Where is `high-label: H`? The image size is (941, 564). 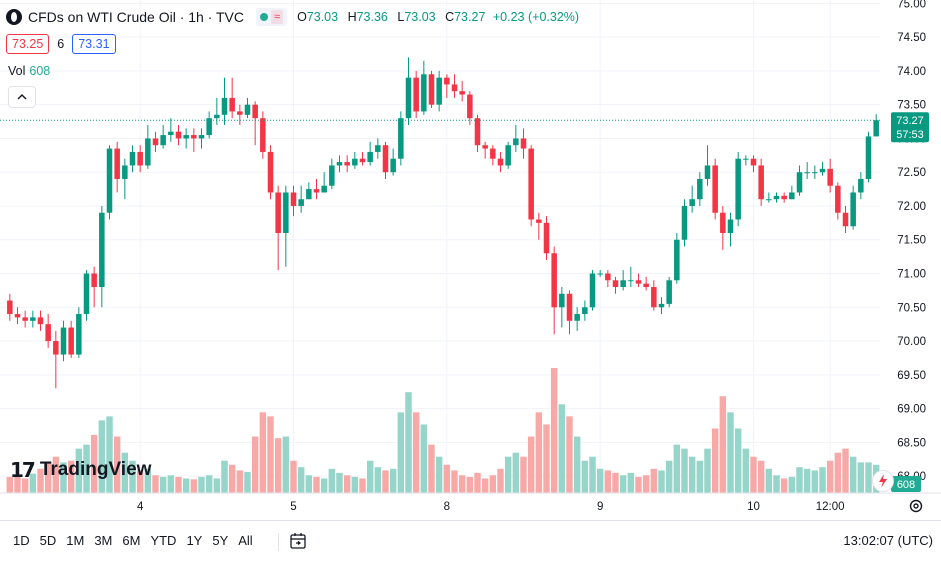 high-label: H is located at coordinates (352, 17).